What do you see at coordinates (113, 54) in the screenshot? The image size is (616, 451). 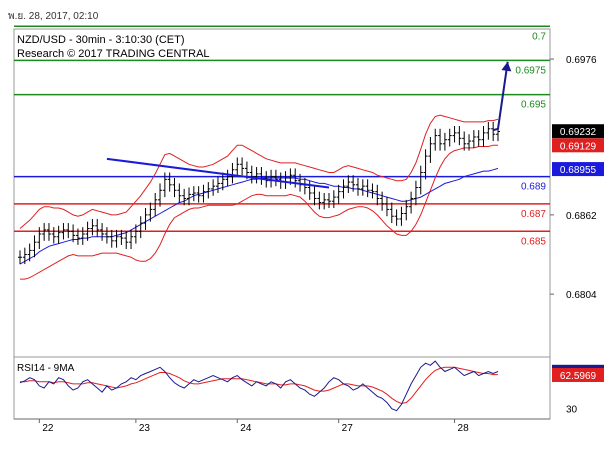 I see `chart-subtitle: Research © 2017 TRADING CENTRAL` at bounding box center [113, 54].